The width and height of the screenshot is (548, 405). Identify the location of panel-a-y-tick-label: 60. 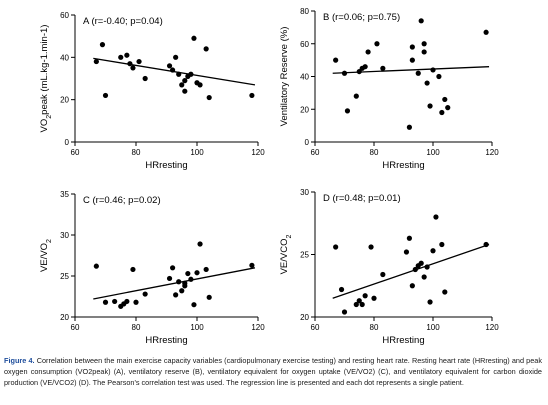
(64, 15).